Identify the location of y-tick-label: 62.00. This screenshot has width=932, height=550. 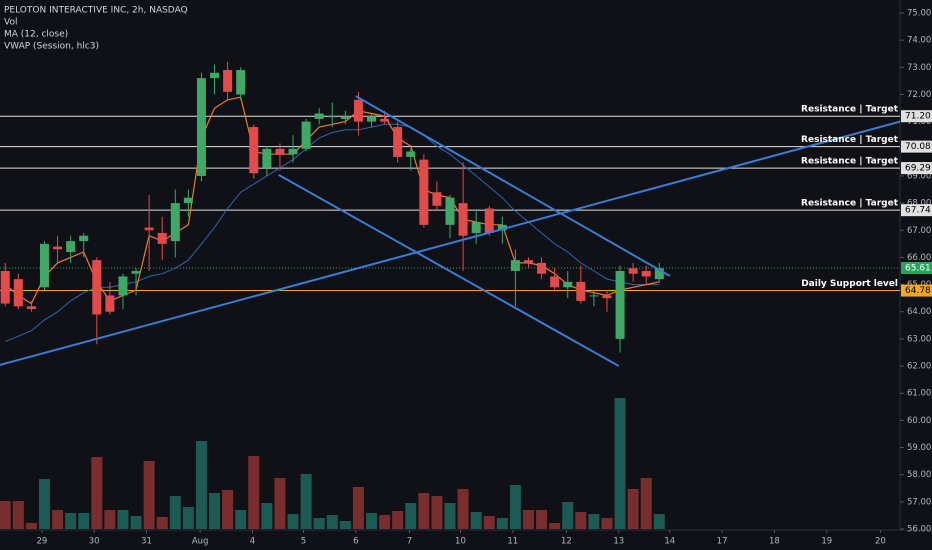
(919, 367).